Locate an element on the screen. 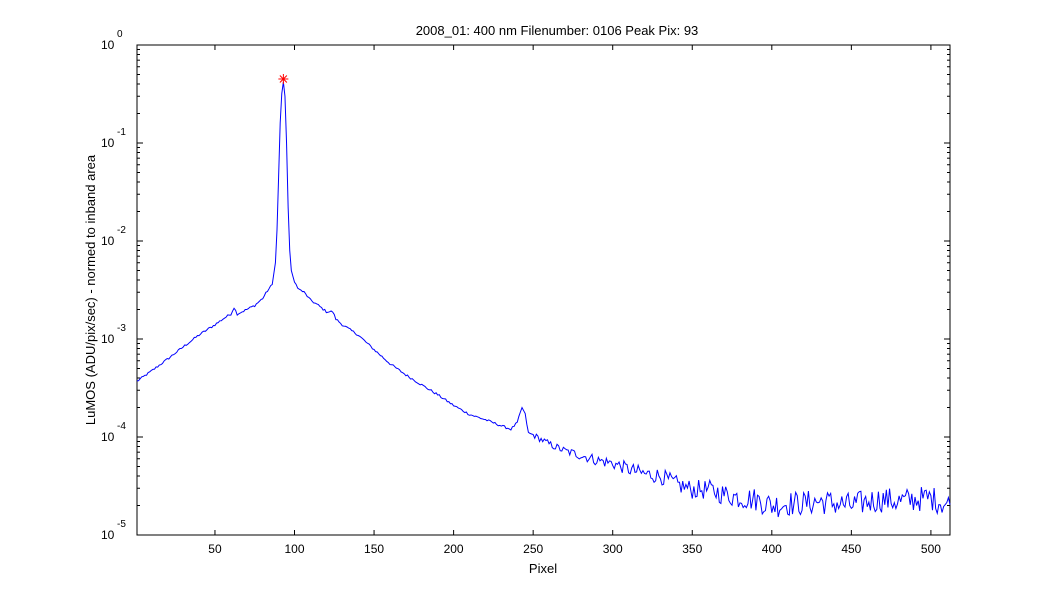 The image size is (1050, 600). y-tick-exponent: -1 is located at coordinates (121, 132).